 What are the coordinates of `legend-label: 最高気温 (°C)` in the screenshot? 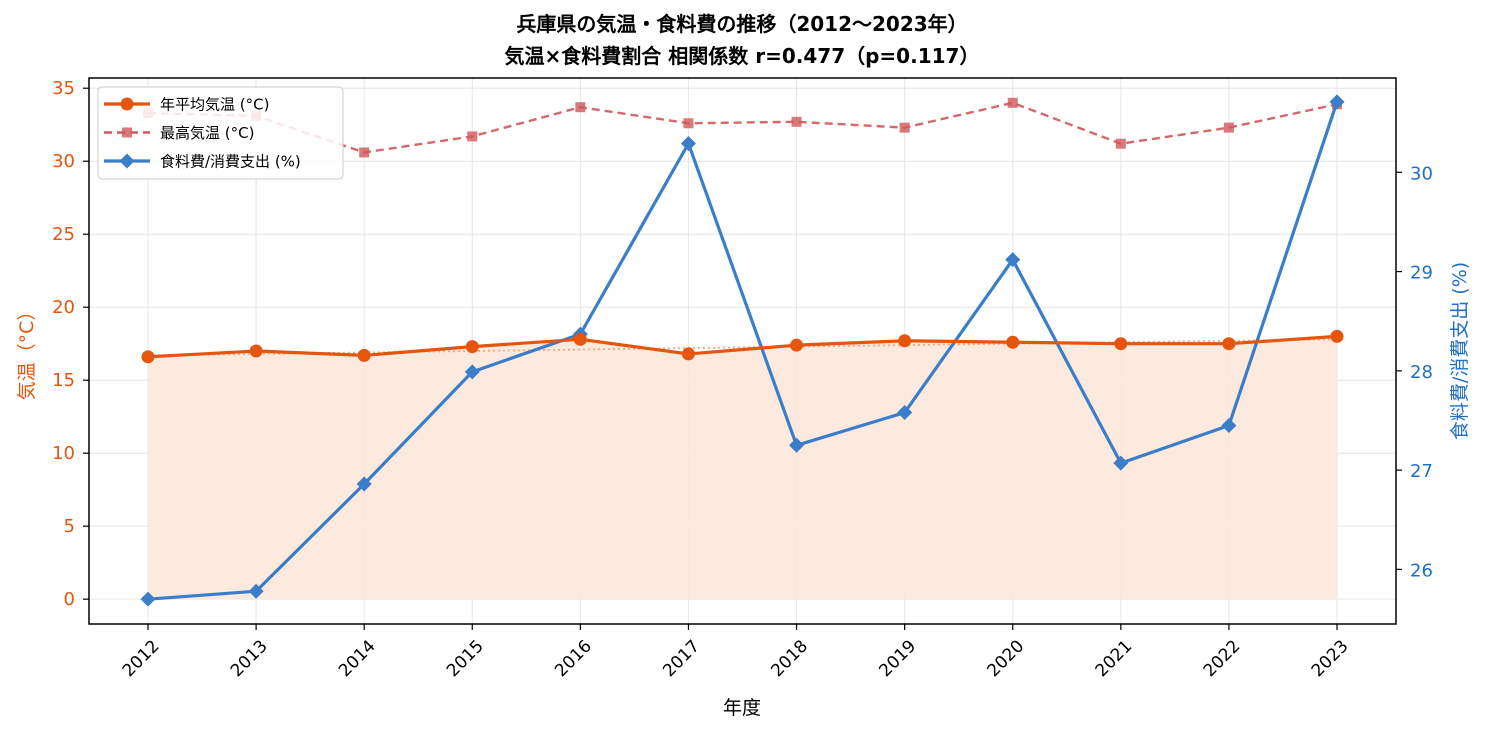 It's located at (207, 133).